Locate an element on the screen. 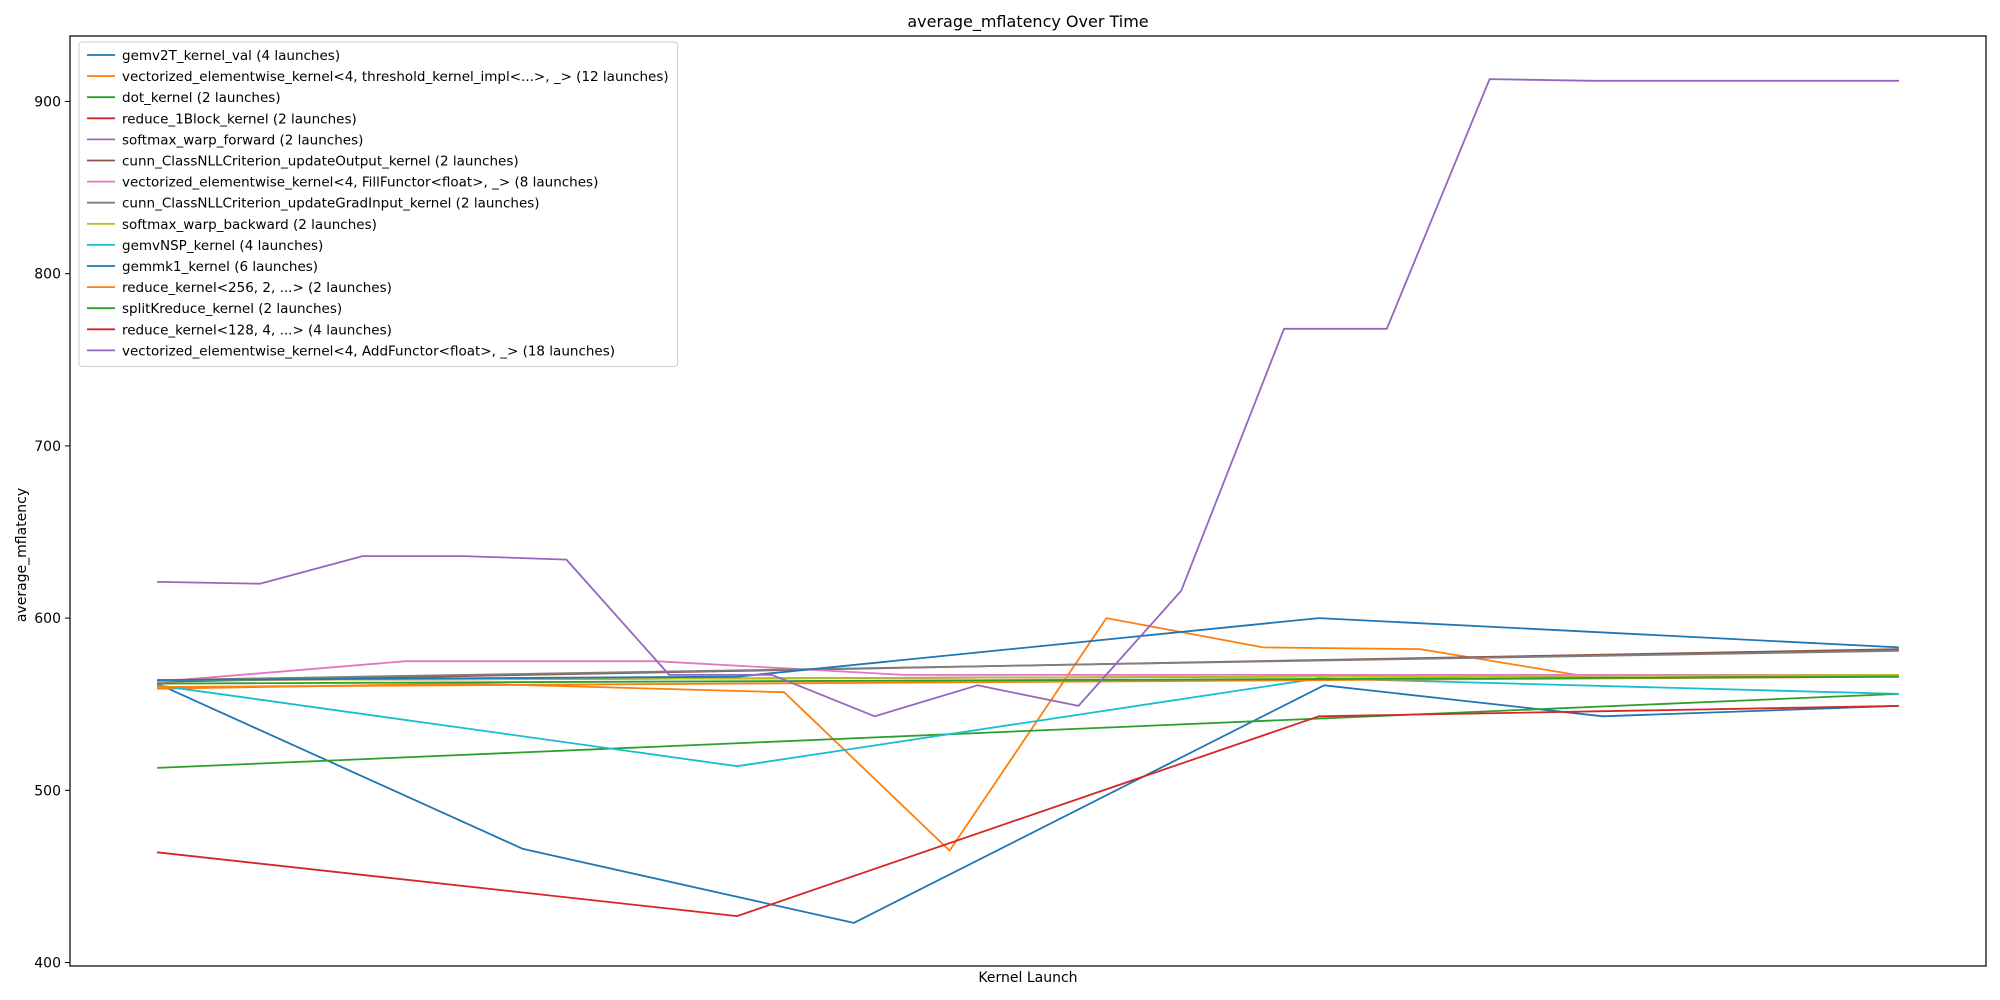  chart-title: average_mflatency Over Time is located at coordinates (1027, 22).